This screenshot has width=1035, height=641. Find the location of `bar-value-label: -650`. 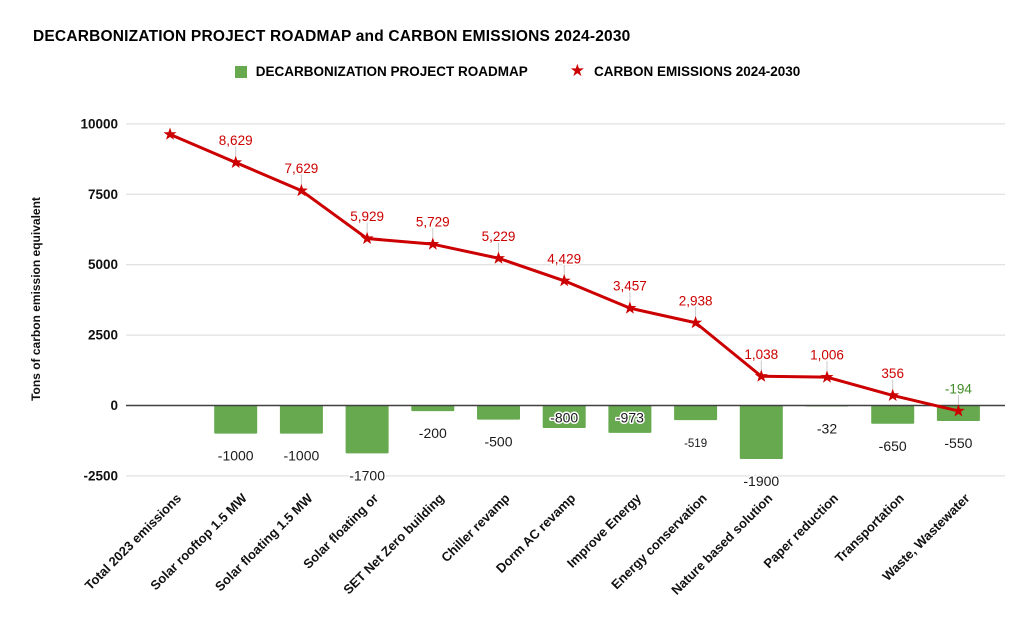

bar-value-label: -650 is located at coordinates (893, 446).